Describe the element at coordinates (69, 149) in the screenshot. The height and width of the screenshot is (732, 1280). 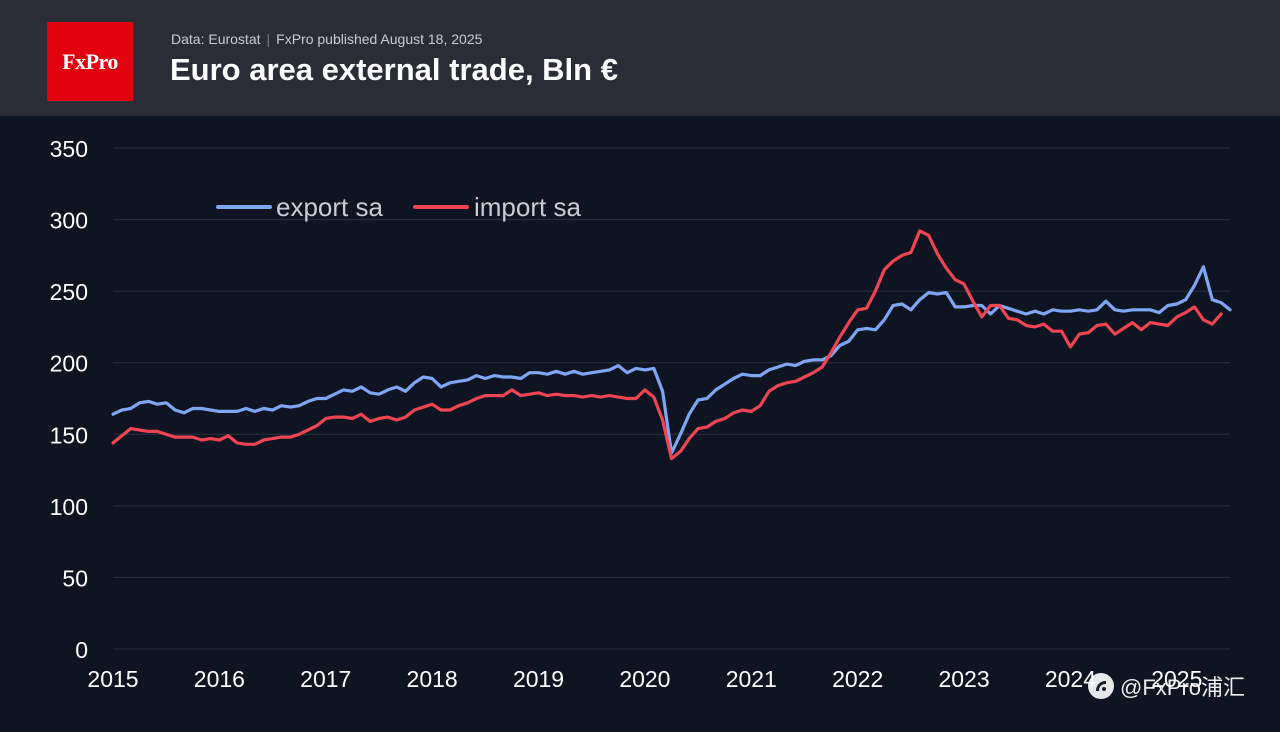
I see `y-tick-label: 350` at that location.